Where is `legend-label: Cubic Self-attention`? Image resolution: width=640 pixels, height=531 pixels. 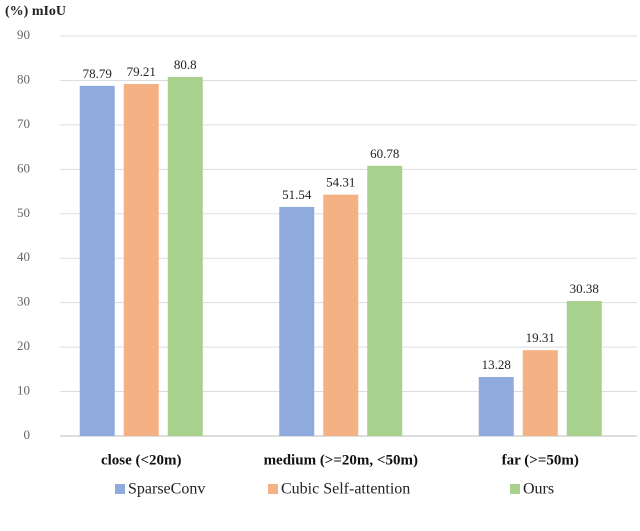 legend-label: Cubic Self-attention is located at coordinates (345, 489).